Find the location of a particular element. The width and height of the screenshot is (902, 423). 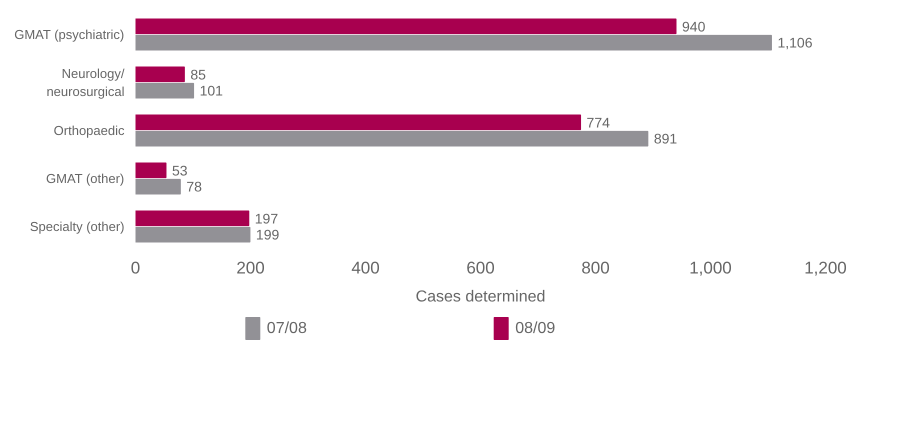

data-label: 774 is located at coordinates (598, 122).